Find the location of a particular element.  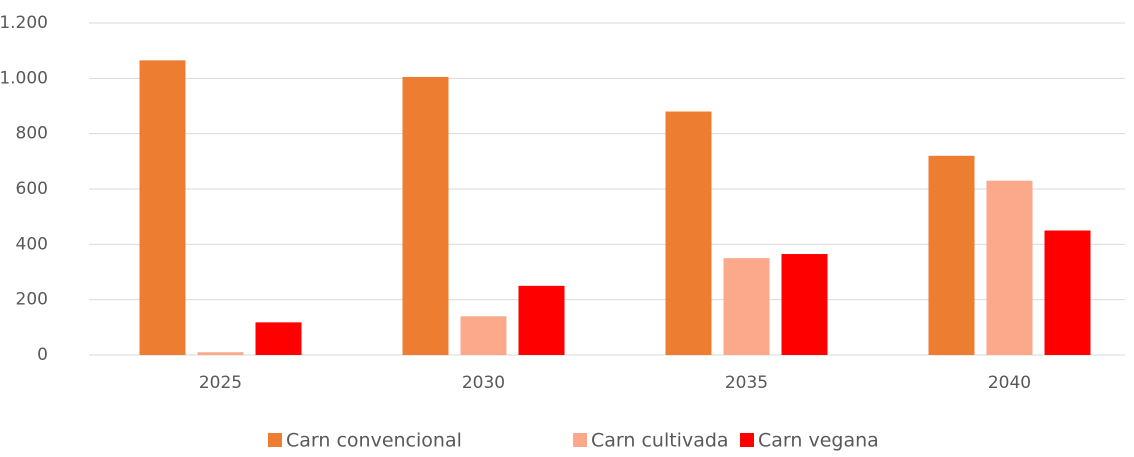

legend-label: Carn cultivada is located at coordinates (660, 441).